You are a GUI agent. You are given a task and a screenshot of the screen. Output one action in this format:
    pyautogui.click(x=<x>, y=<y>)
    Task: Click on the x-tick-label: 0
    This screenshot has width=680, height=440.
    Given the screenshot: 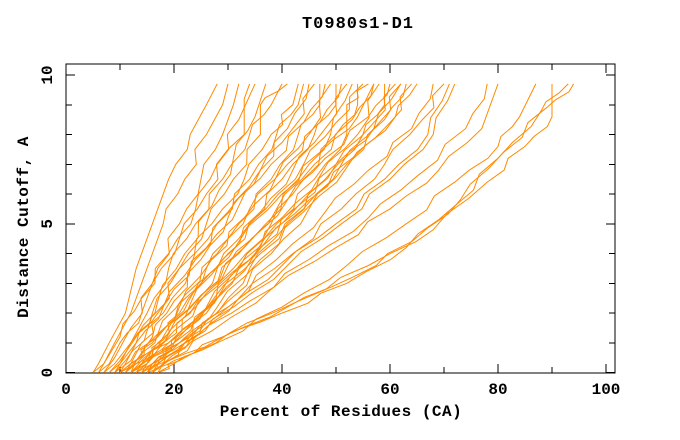 What is the action you would take?
    pyautogui.click(x=66, y=390)
    